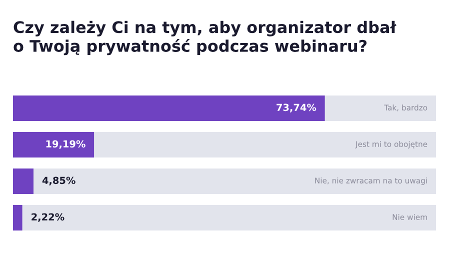 The height and width of the screenshot is (263, 450). I want to click on chart-title: Czy zależy Ci na tym, aby organizator dbał o Twoją prywatność podczas webinaru?, so click(205, 38).